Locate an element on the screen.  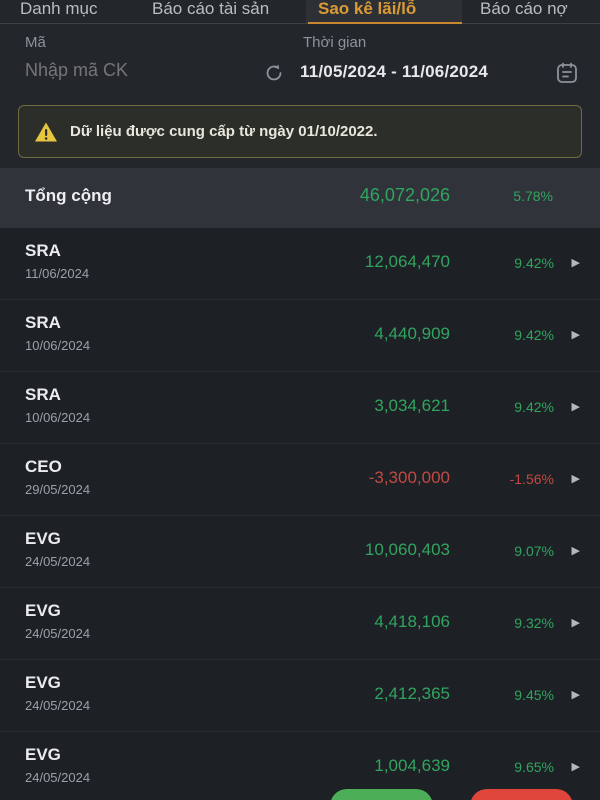
trade-date: 29/05/2024 is located at coordinates (58, 489).